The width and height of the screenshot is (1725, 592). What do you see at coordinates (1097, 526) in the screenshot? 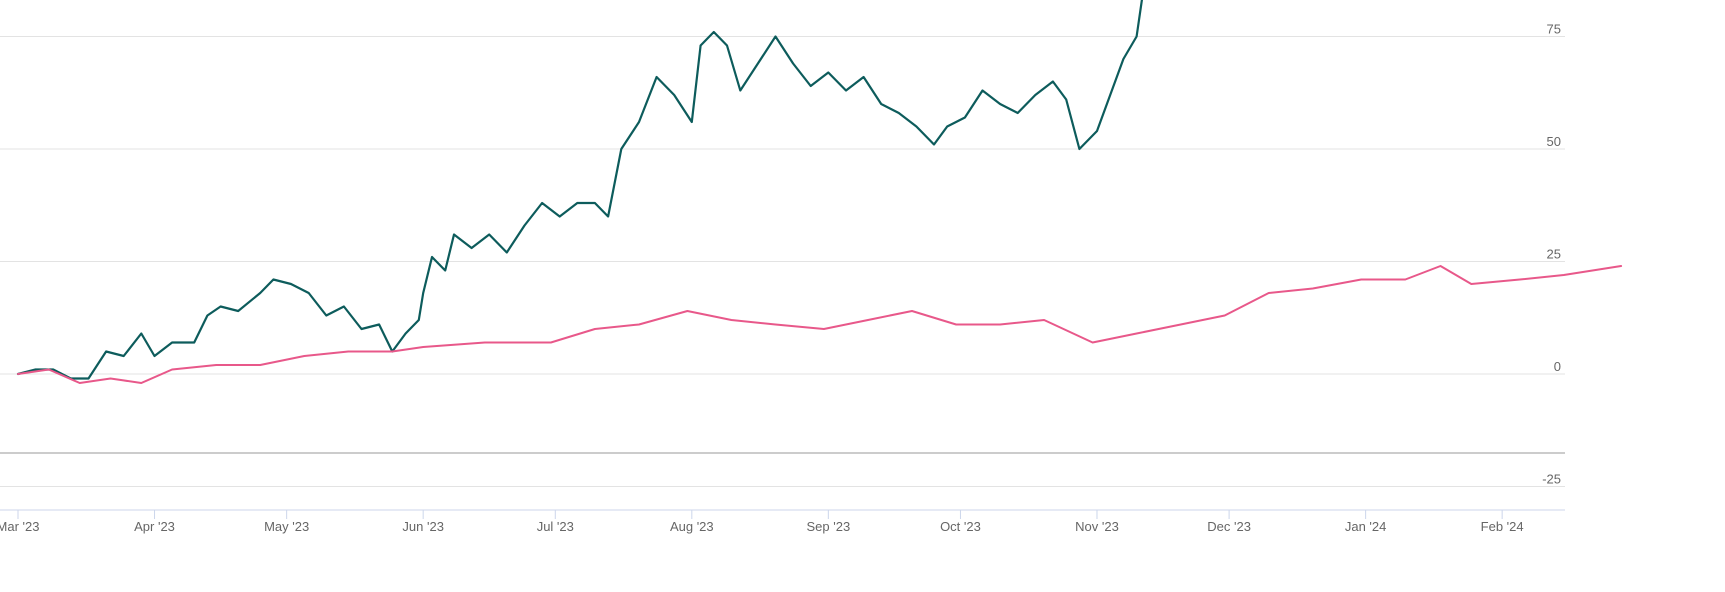
I see `x-tick-label: Nov '23` at bounding box center [1097, 526].